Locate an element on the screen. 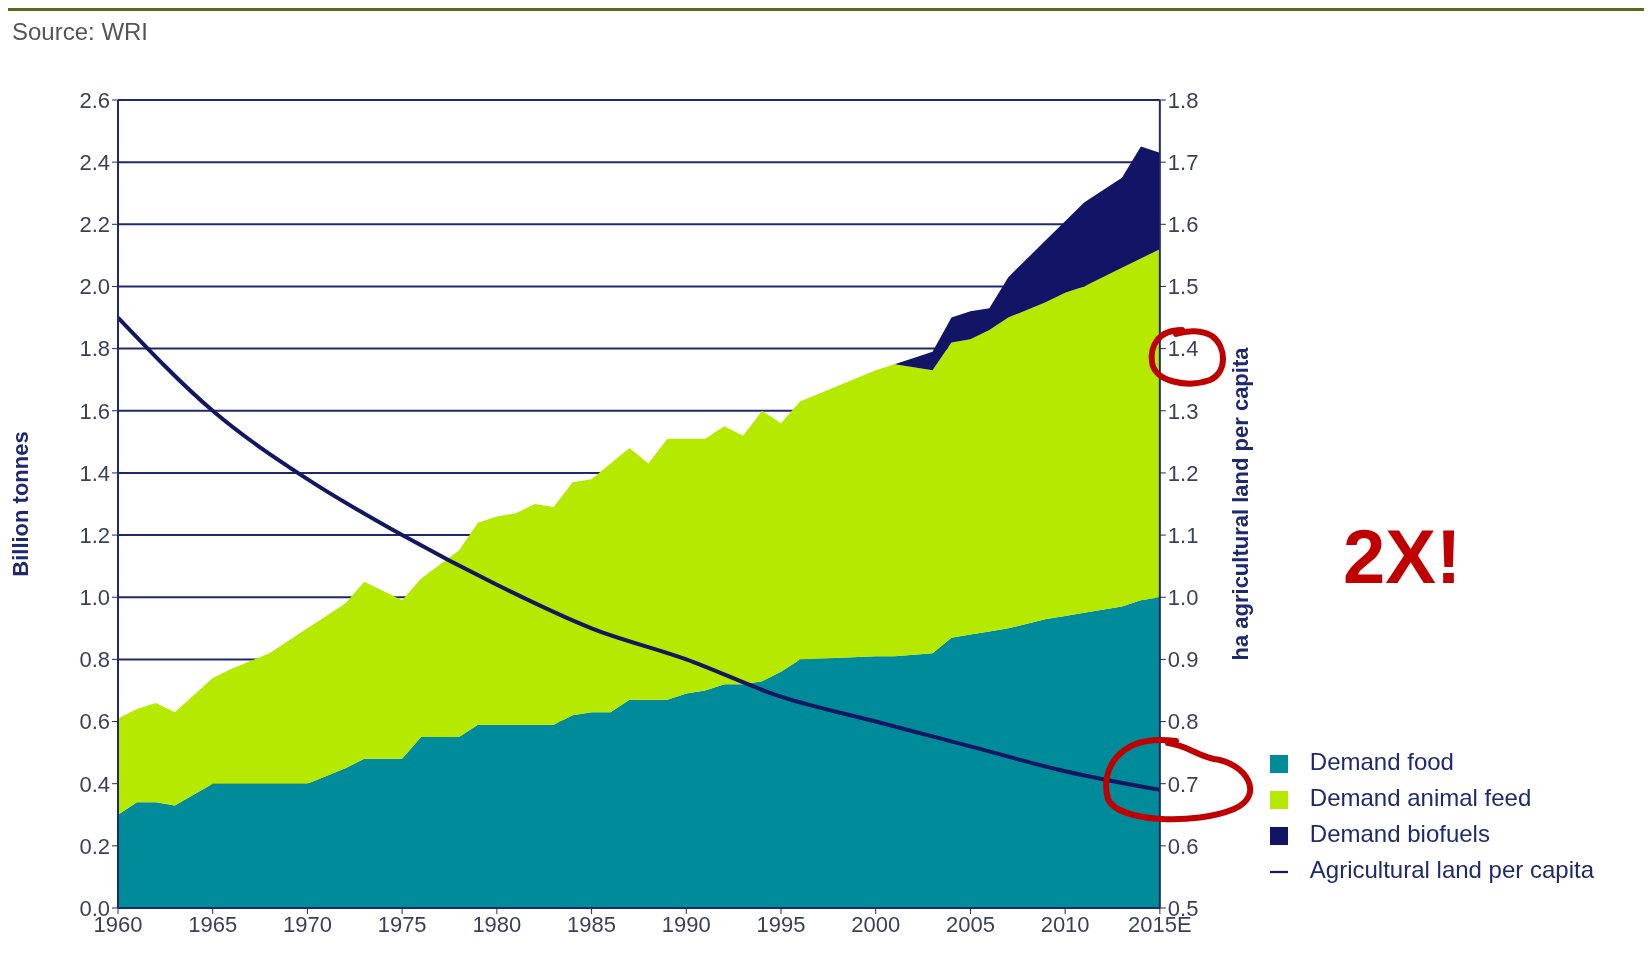 The height and width of the screenshot is (973, 1652). y-tick-label: 2.4 is located at coordinates (94, 162).